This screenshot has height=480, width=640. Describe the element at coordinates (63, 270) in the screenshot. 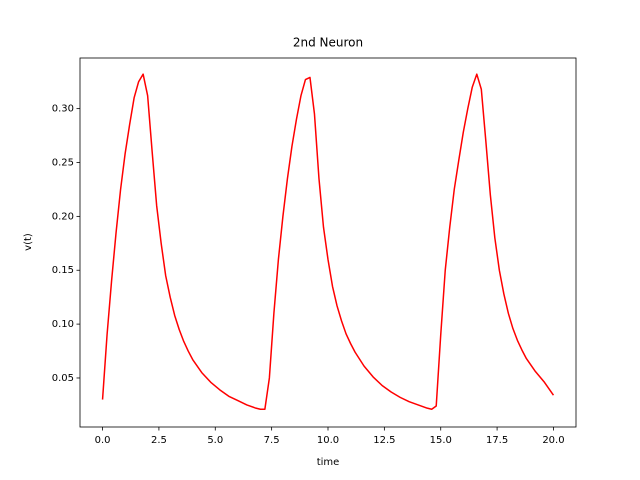

I see `y-tick-label: 0.15` at that location.